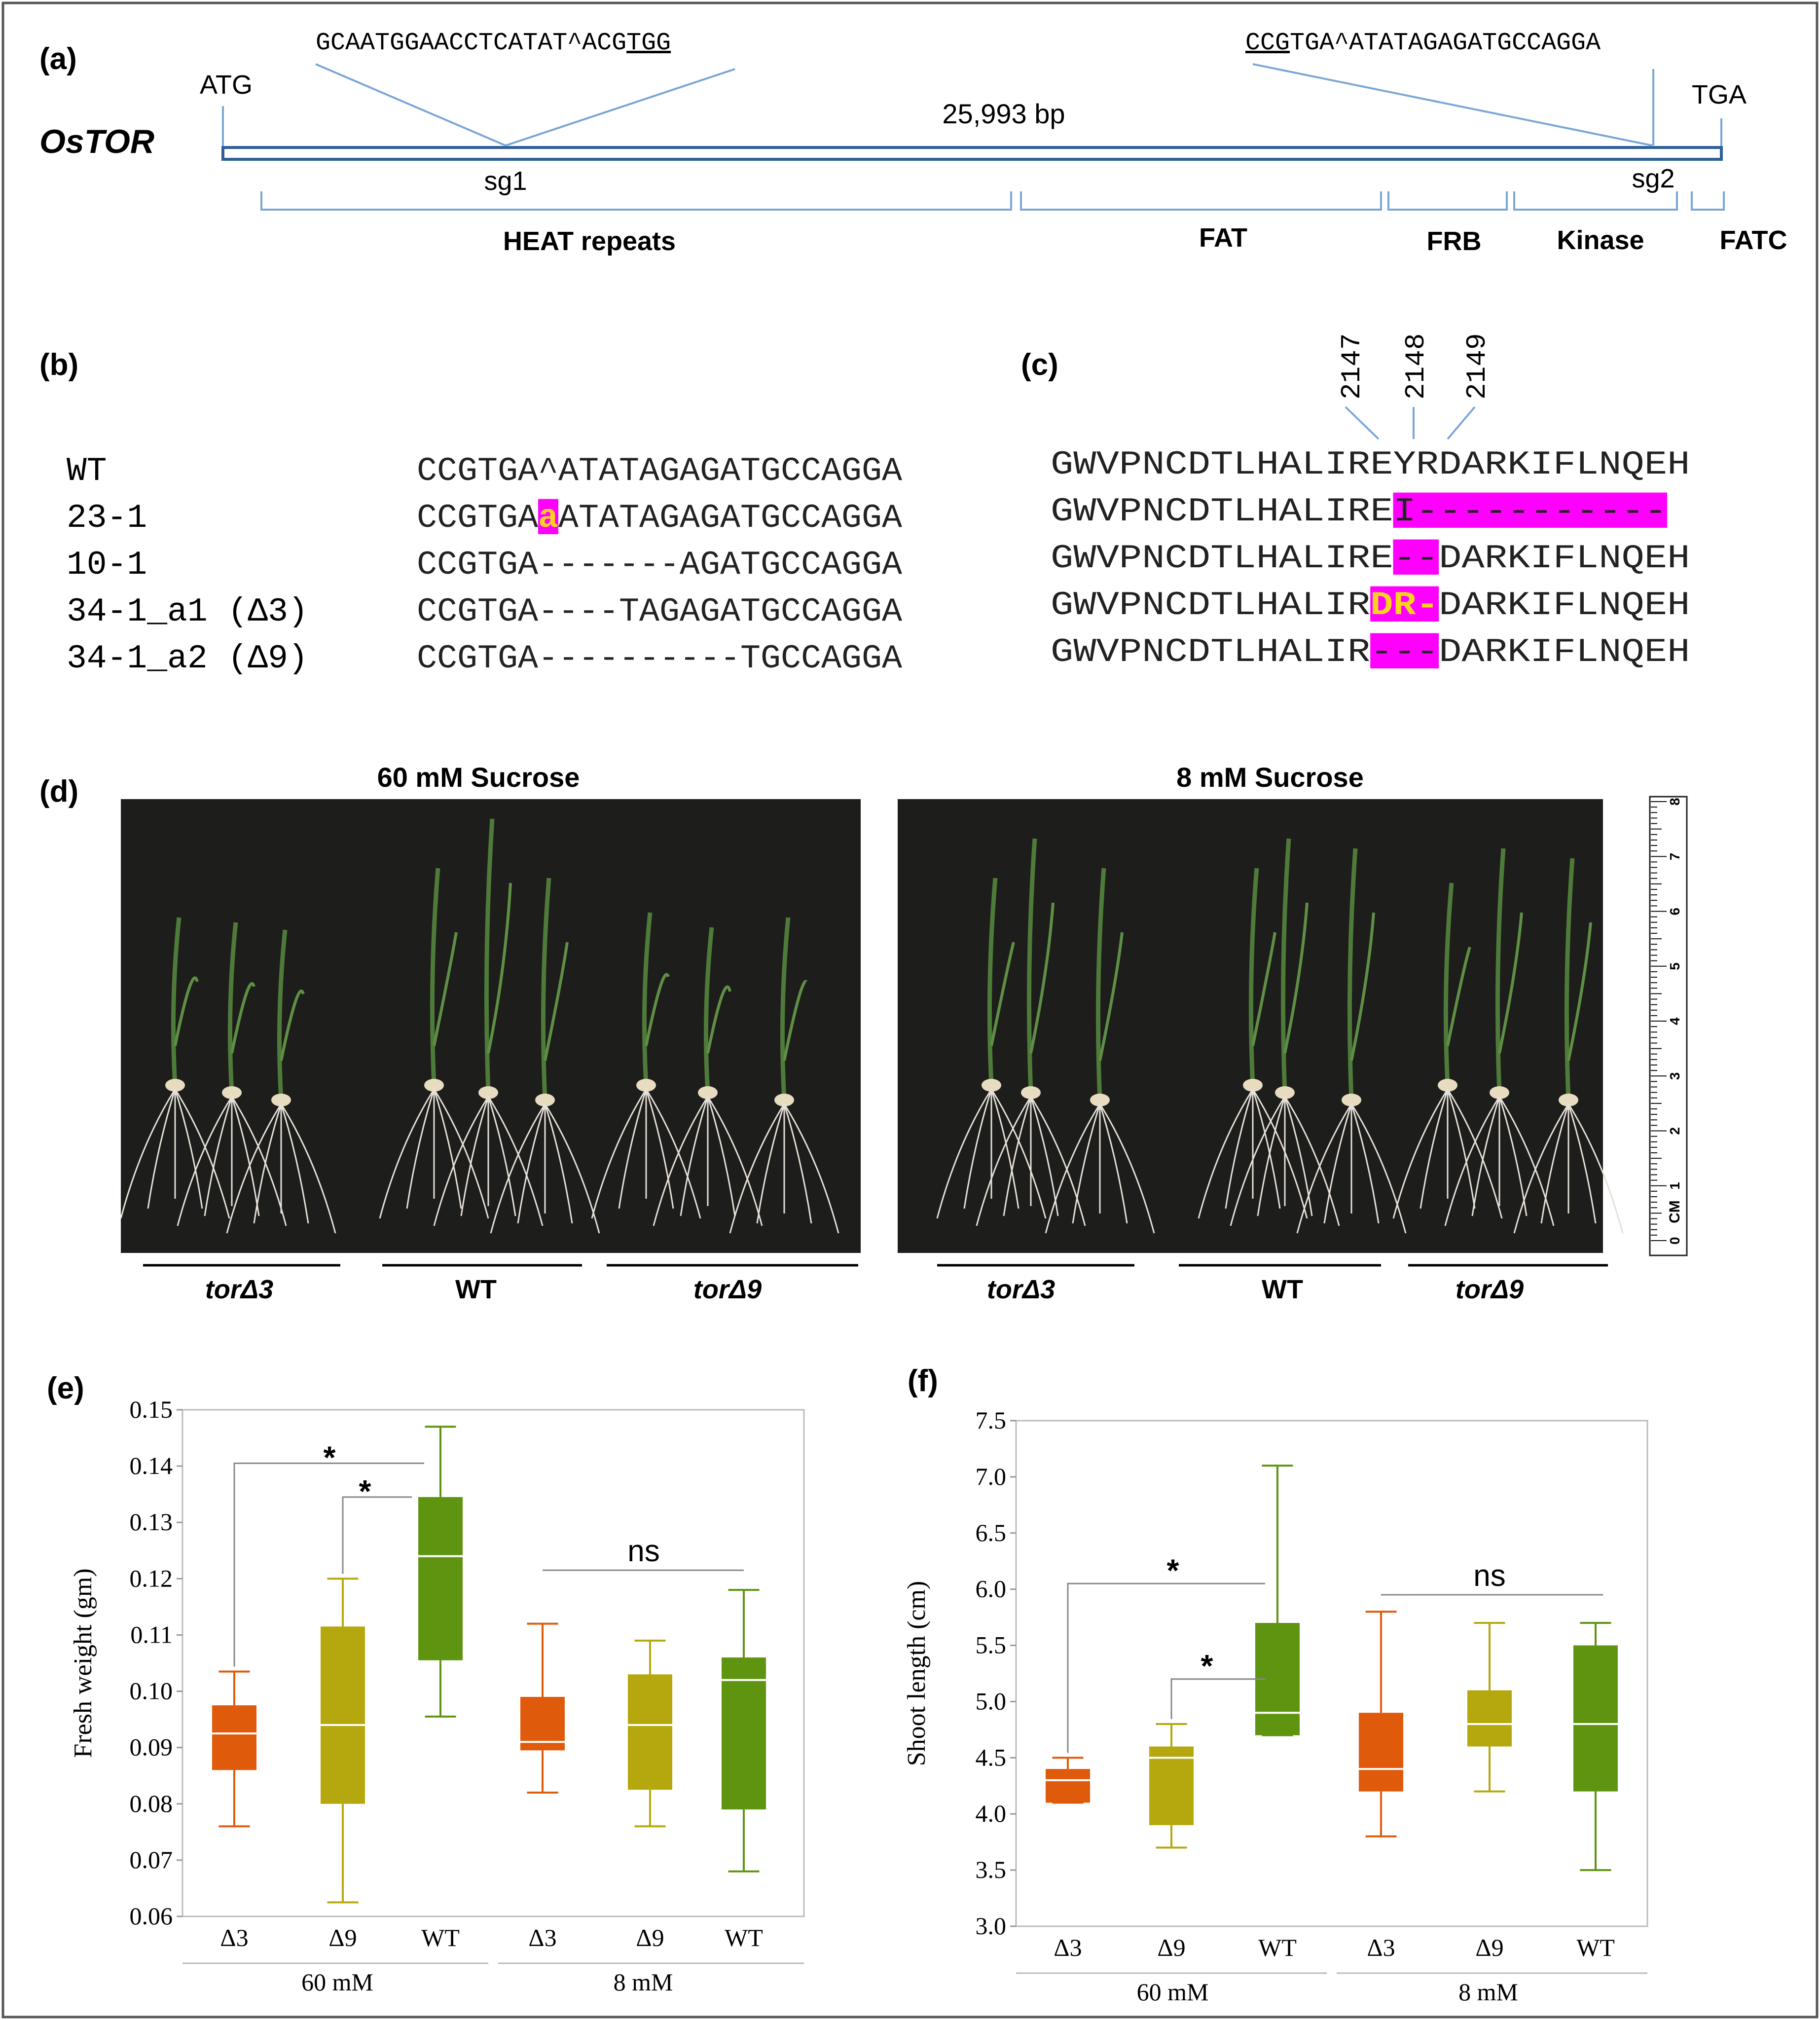 The width and height of the screenshot is (1820, 2020). Describe the element at coordinates (83, 1663) in the screenshot. I see `y-axis-label: Fresh weight (gm)` at that location.